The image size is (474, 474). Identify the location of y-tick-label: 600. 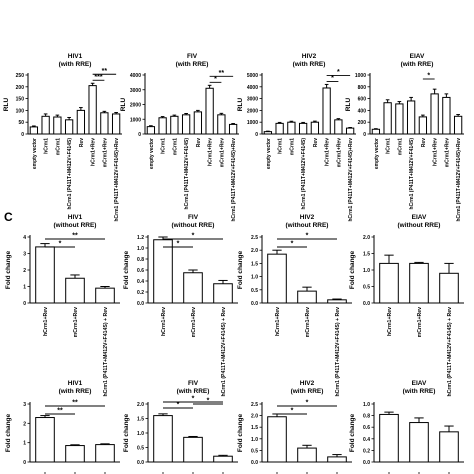
(362, 100).